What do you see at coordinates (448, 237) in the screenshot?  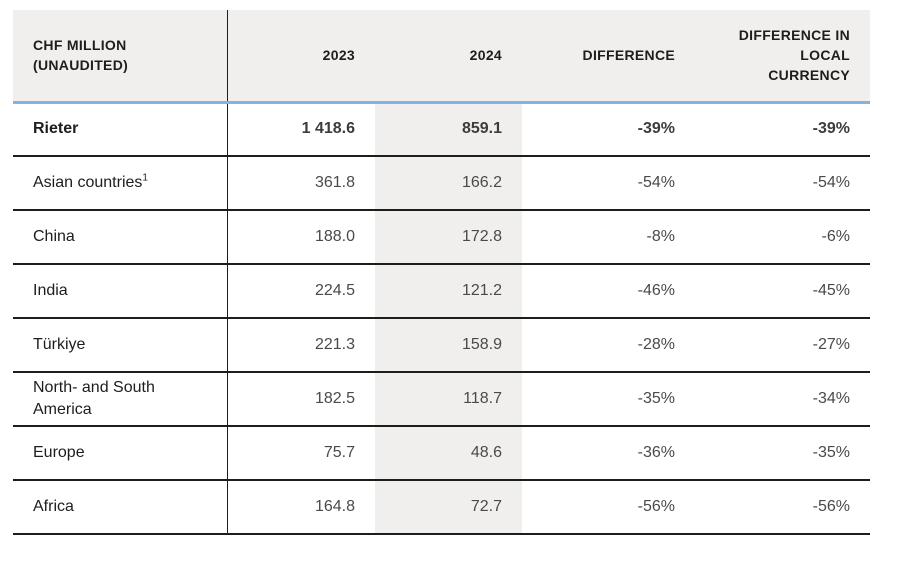 I see `value-2024: 172.8` at bounding box center [448, 237].